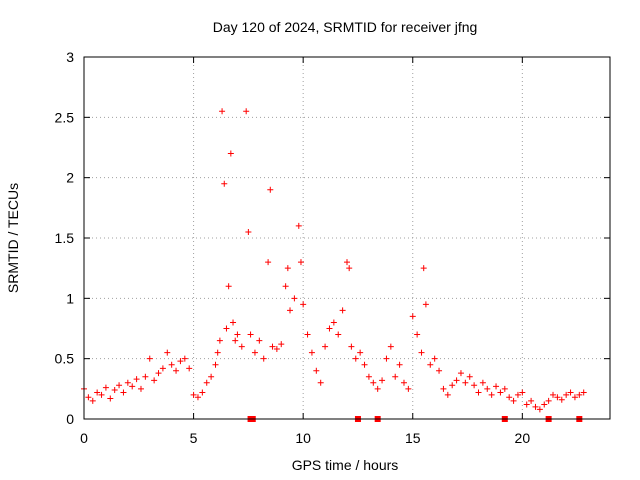  I want to click on x-tick-label: 5, so click(194, 438).